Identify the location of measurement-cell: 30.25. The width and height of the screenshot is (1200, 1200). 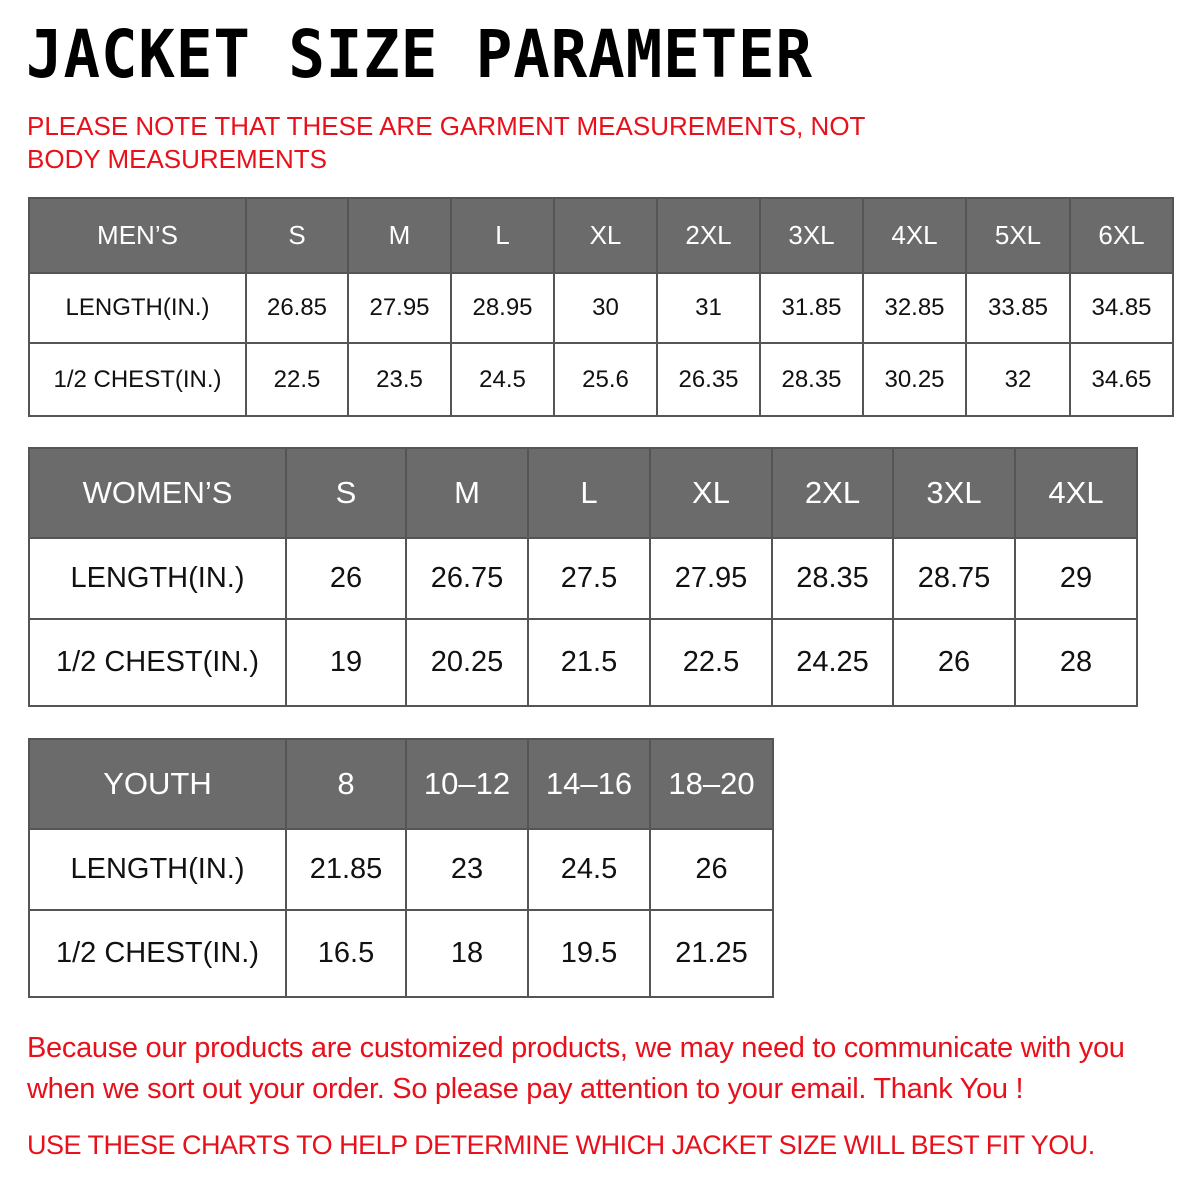
(914, 379).